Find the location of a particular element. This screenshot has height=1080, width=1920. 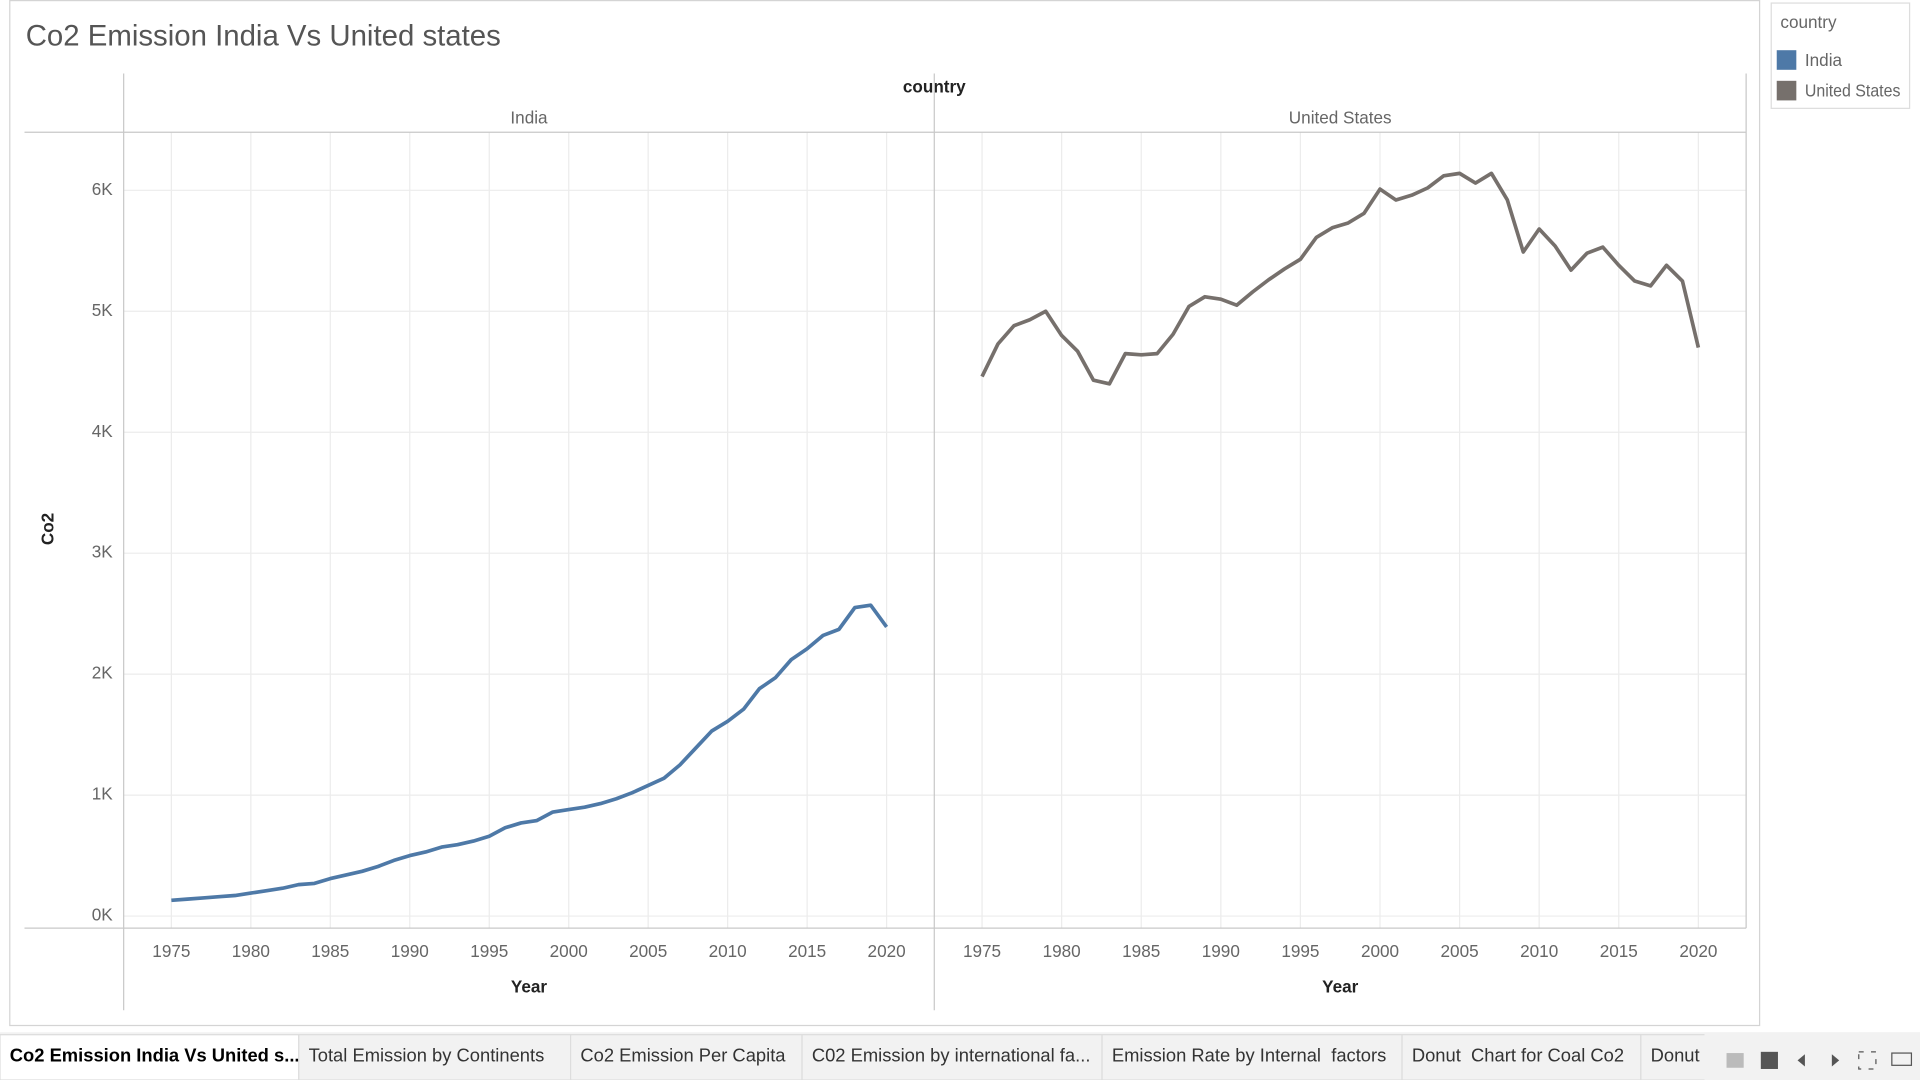

legend-title: country is located at coordinates (1808, 22).